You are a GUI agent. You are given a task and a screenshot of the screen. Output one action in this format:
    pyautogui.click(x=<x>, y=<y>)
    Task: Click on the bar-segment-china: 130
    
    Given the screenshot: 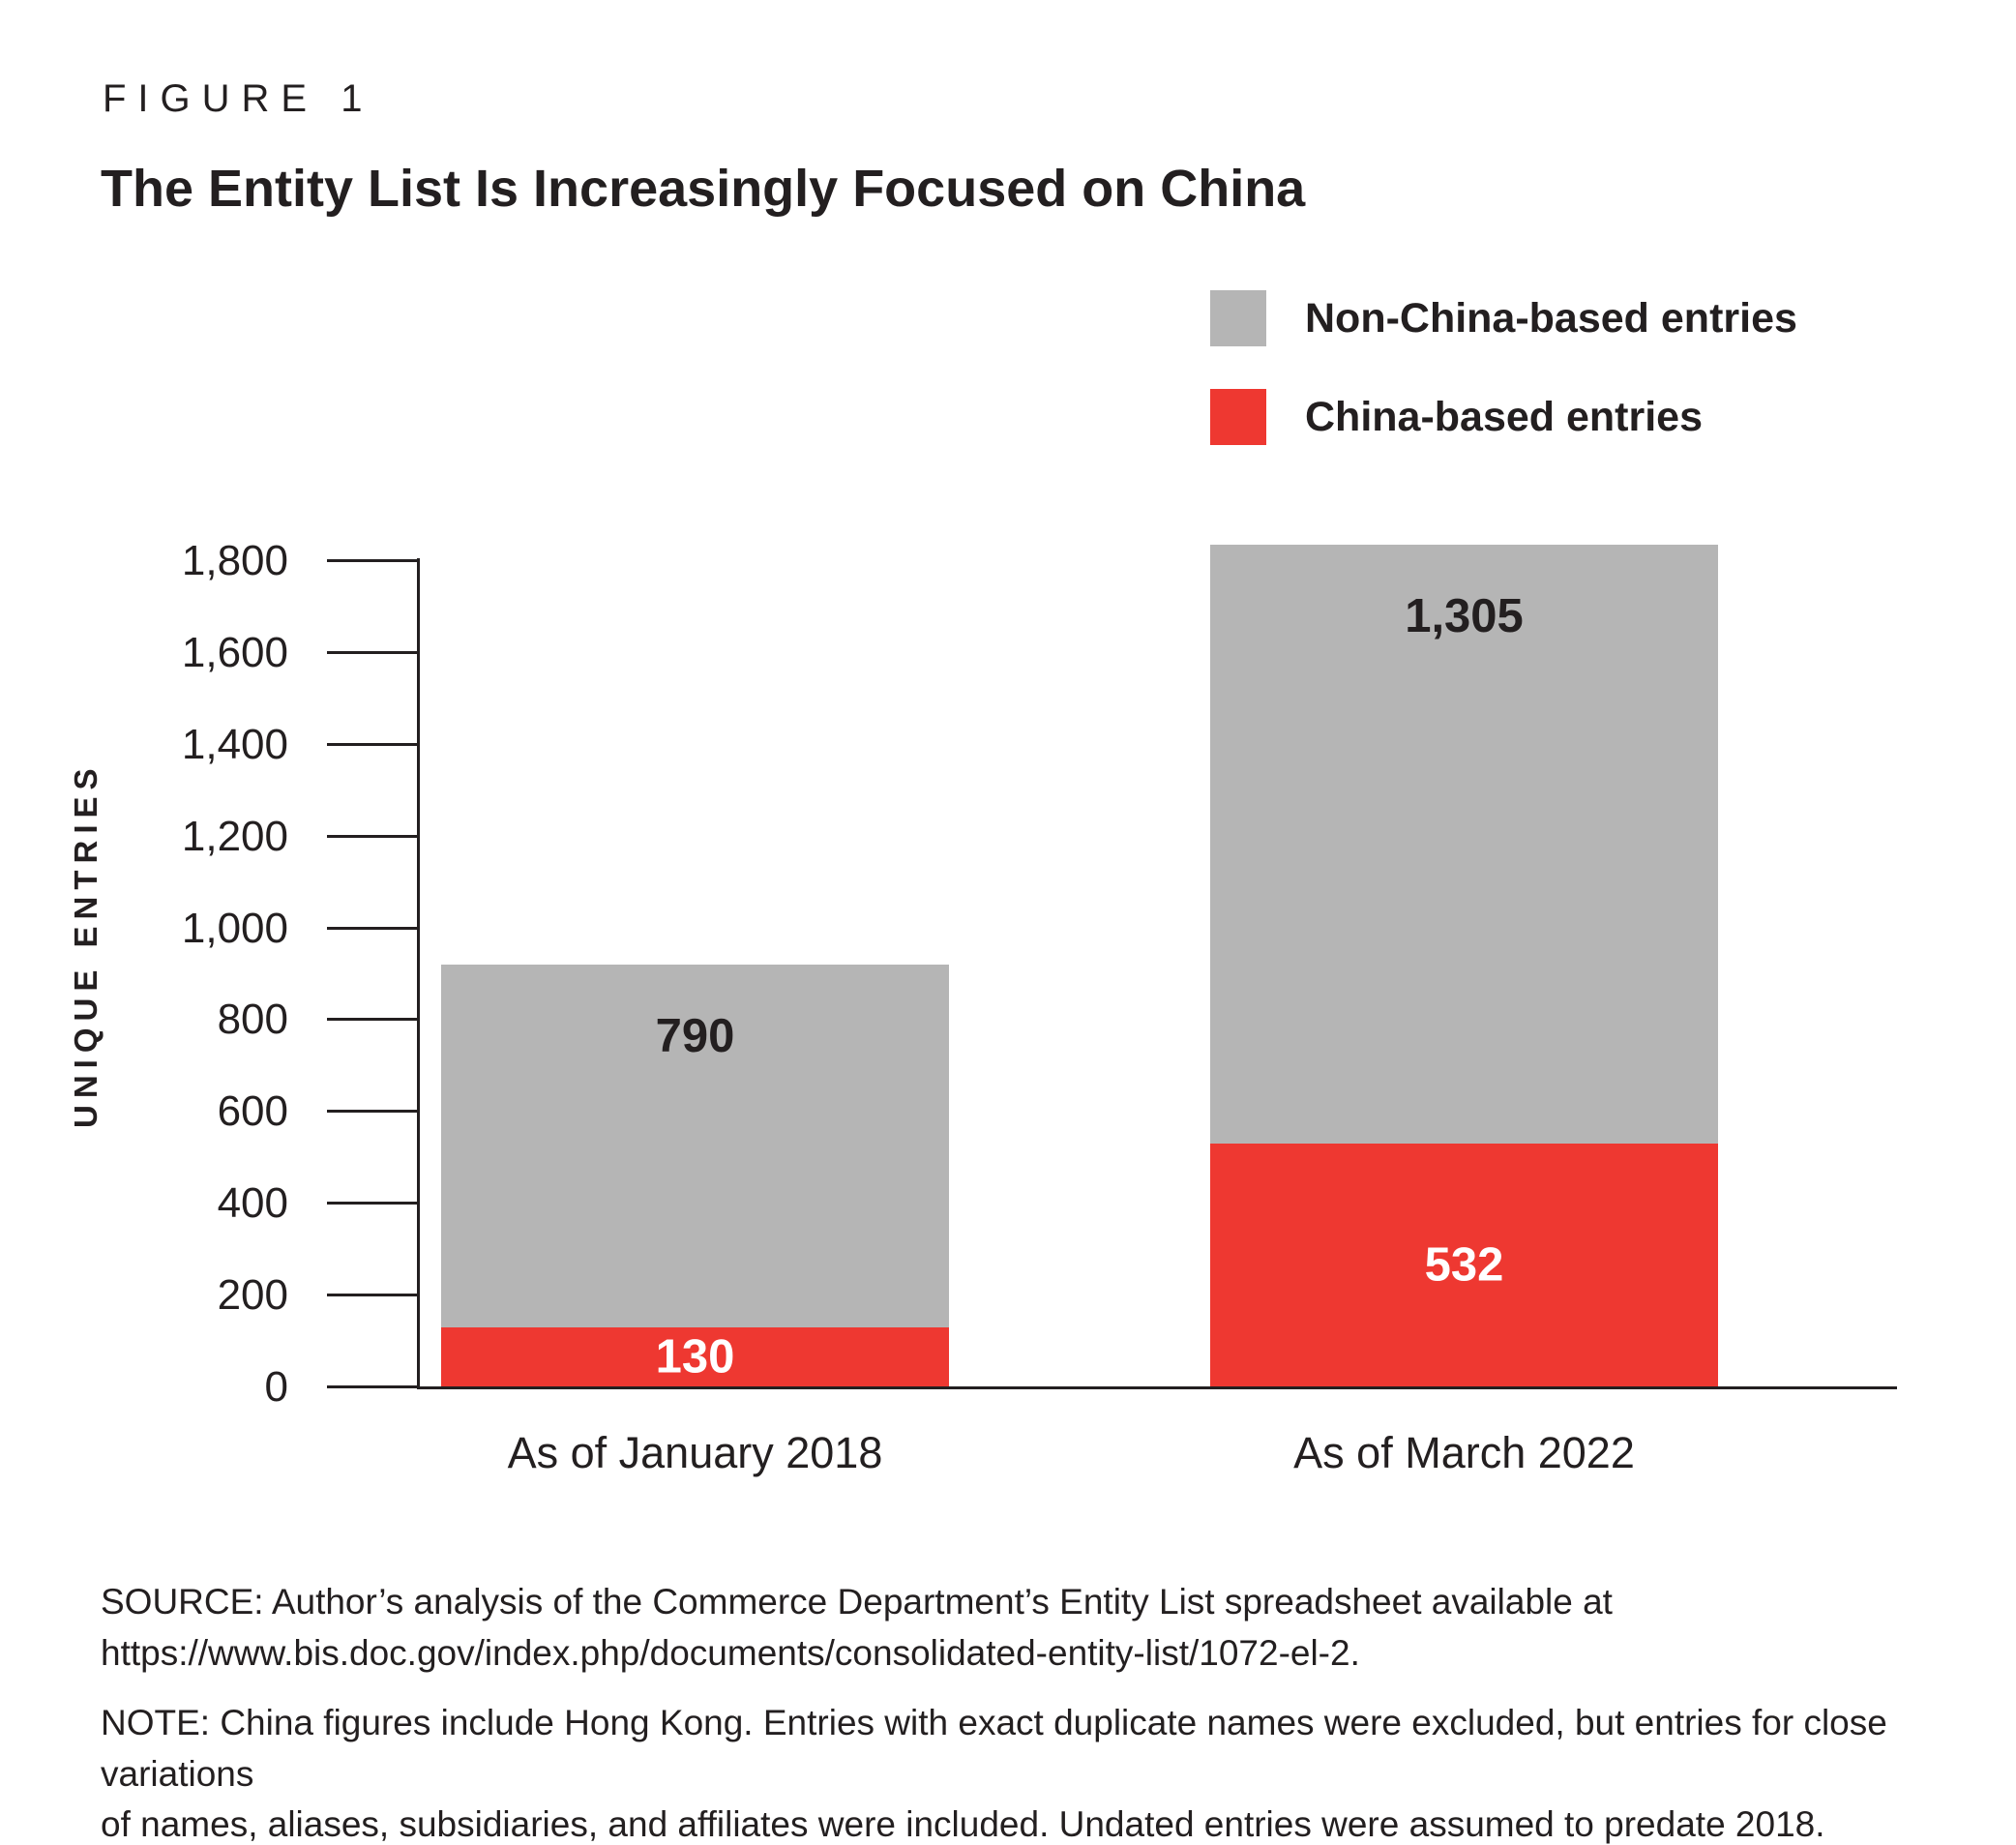 What is the action you would take?
    pyautogui.click(x=695, y=1357)
    